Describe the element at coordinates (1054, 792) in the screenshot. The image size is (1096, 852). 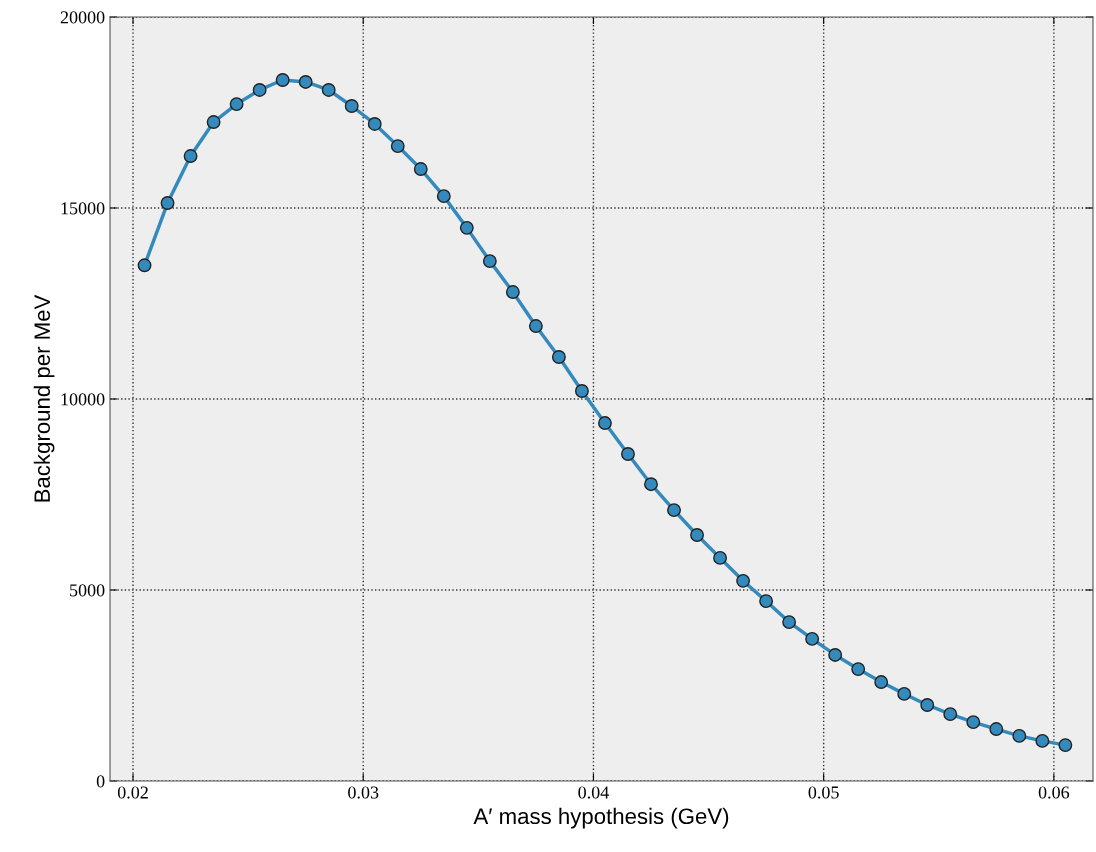
I see `x-tick-label: 0.06` at that location.